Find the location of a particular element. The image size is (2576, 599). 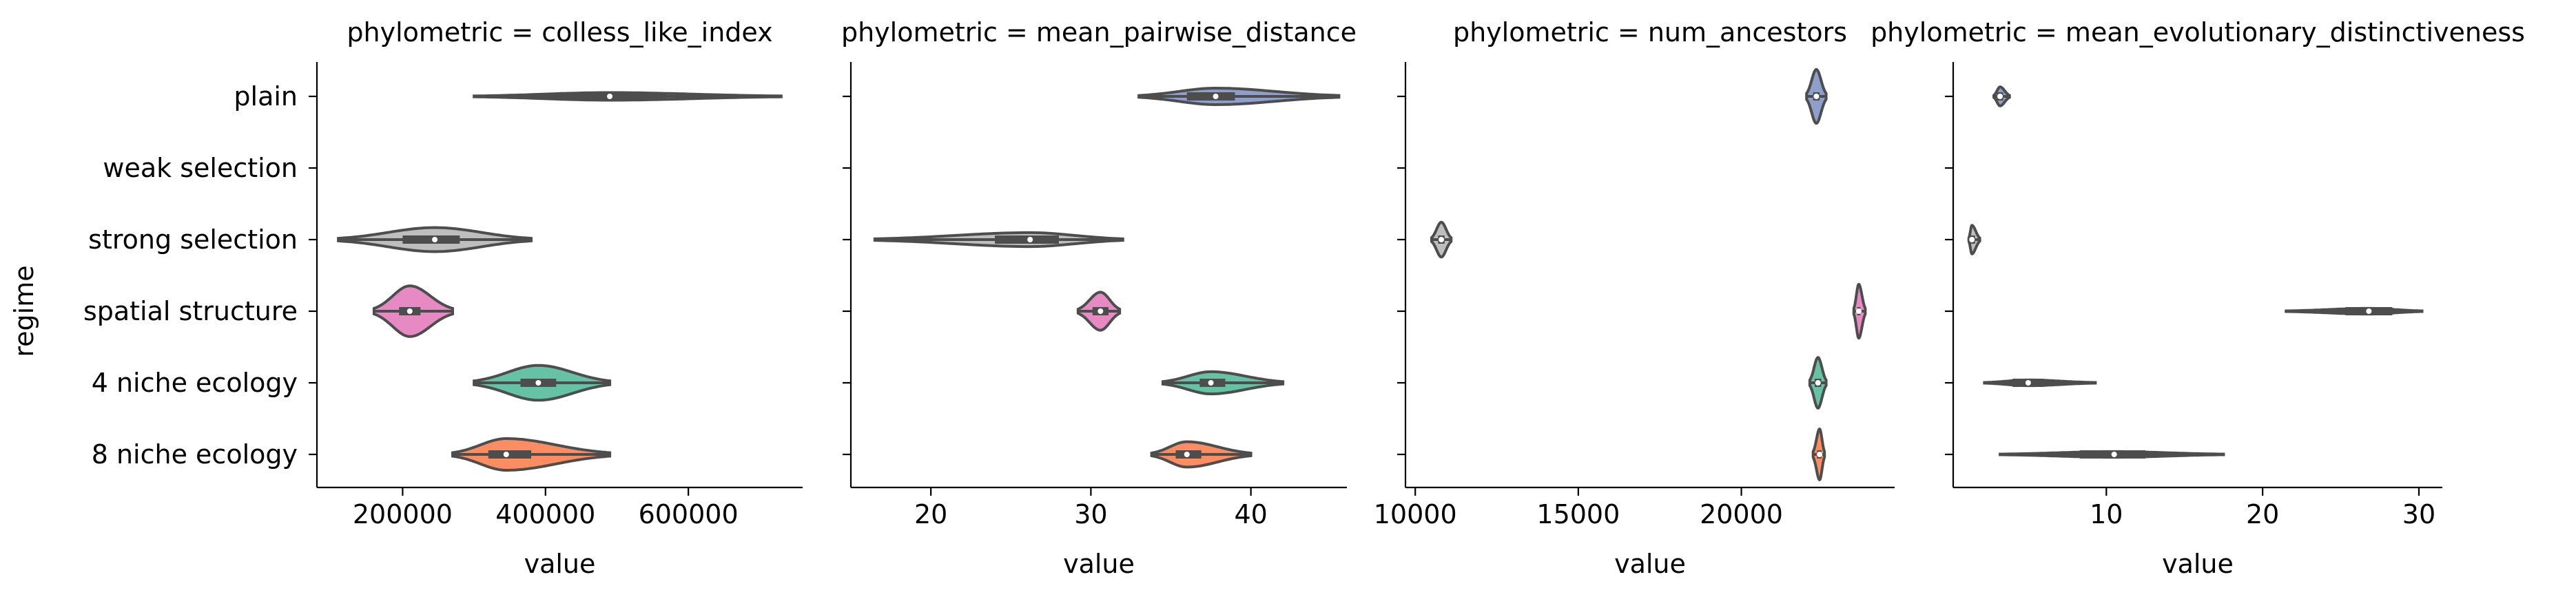

y-tick-label-weak-selection: weak selection is located at coordinates (201, 168).